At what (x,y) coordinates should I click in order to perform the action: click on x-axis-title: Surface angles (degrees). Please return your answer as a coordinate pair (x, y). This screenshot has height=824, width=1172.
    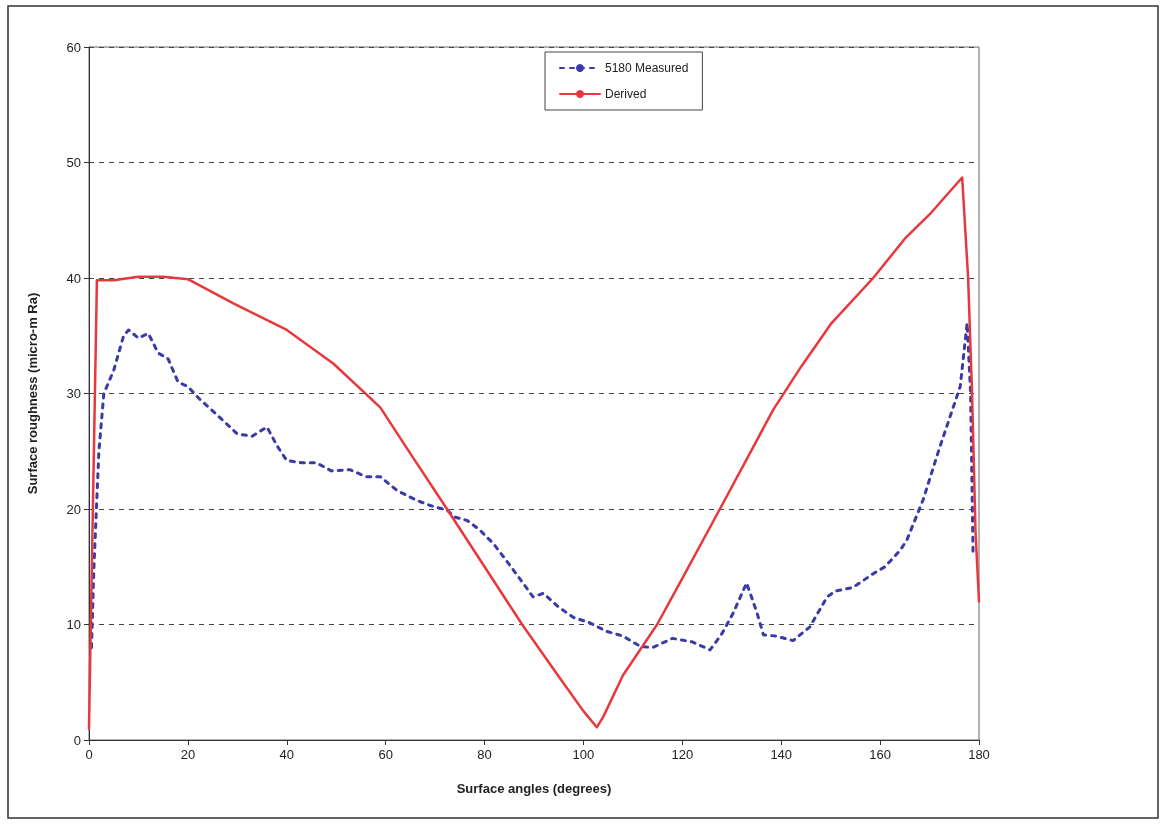
    Looking at the image, I should click on (534, 788).